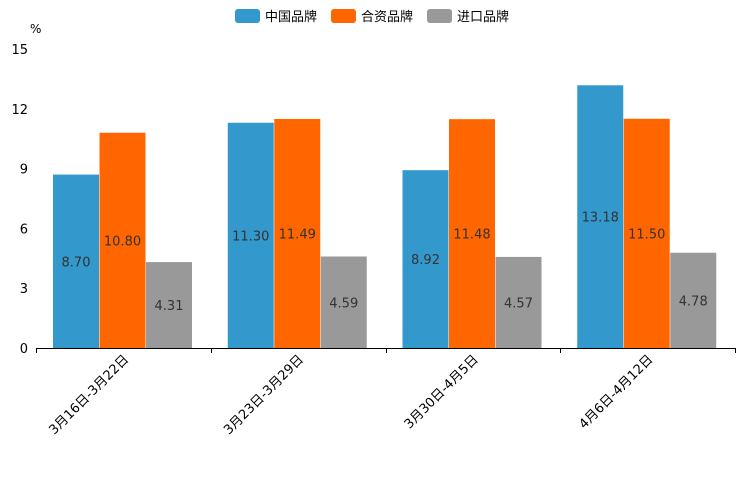  Describe the element at coordinates (19, 50) in the screenshot. I see `y-tick-label: 15` at that location.